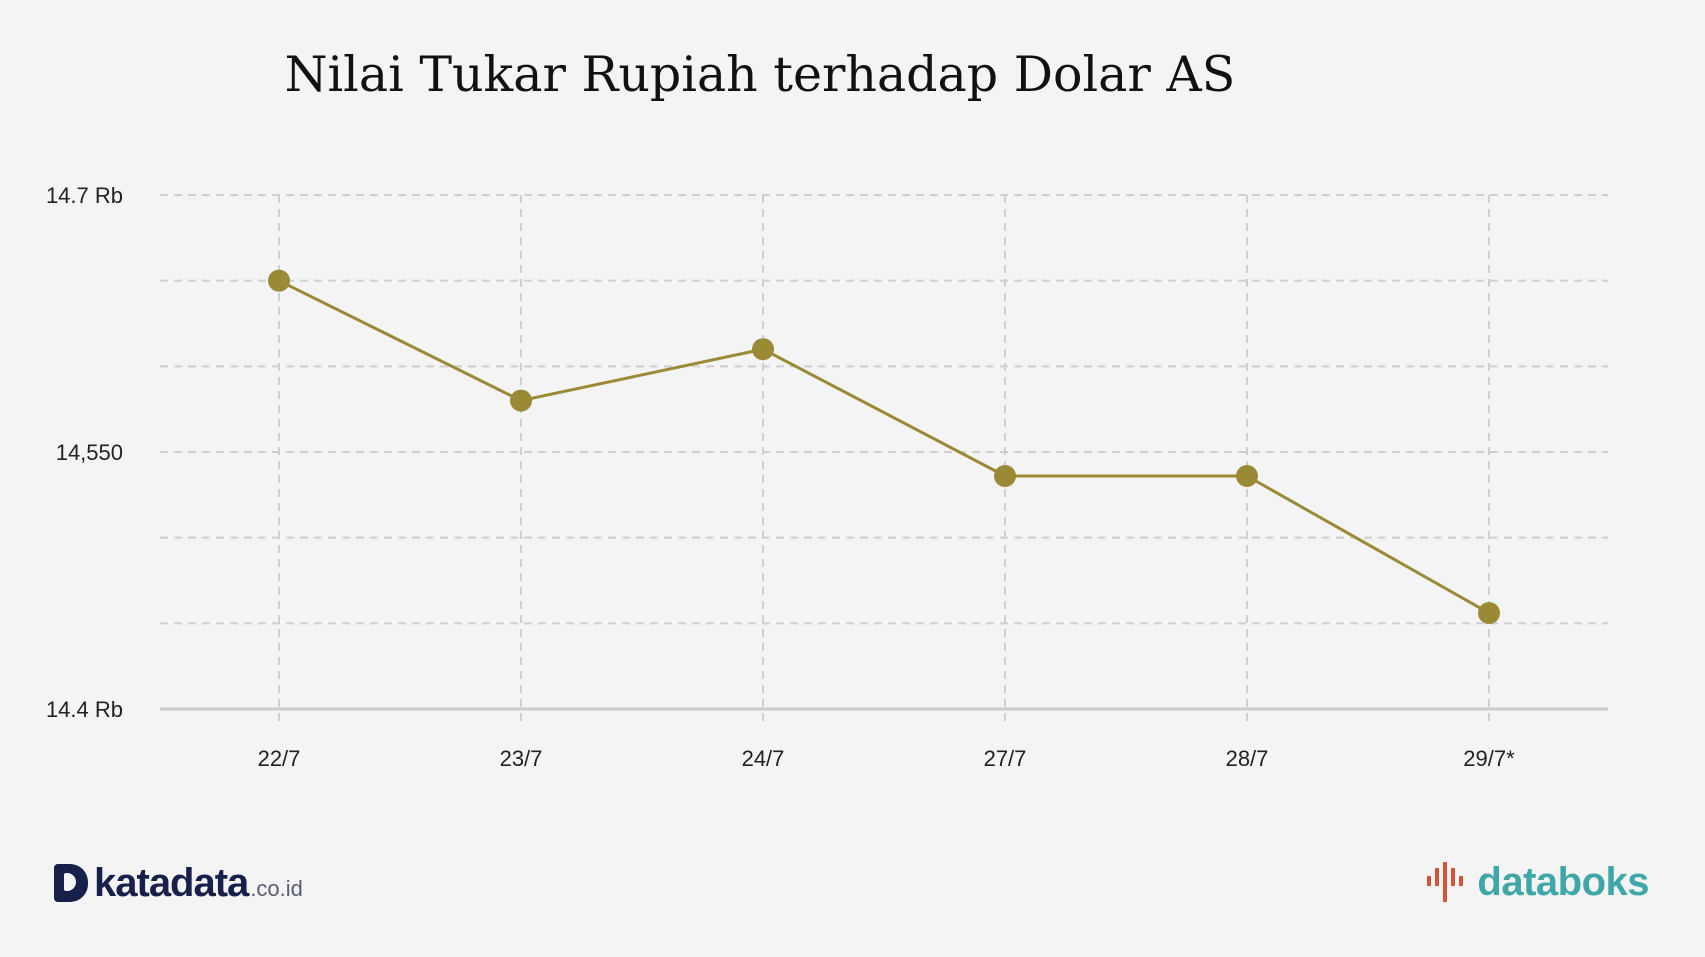 The width and height of the screenshot is (1705, 957). I want to click on y-tick-label: 14.4 Rb, so click(84, 709).